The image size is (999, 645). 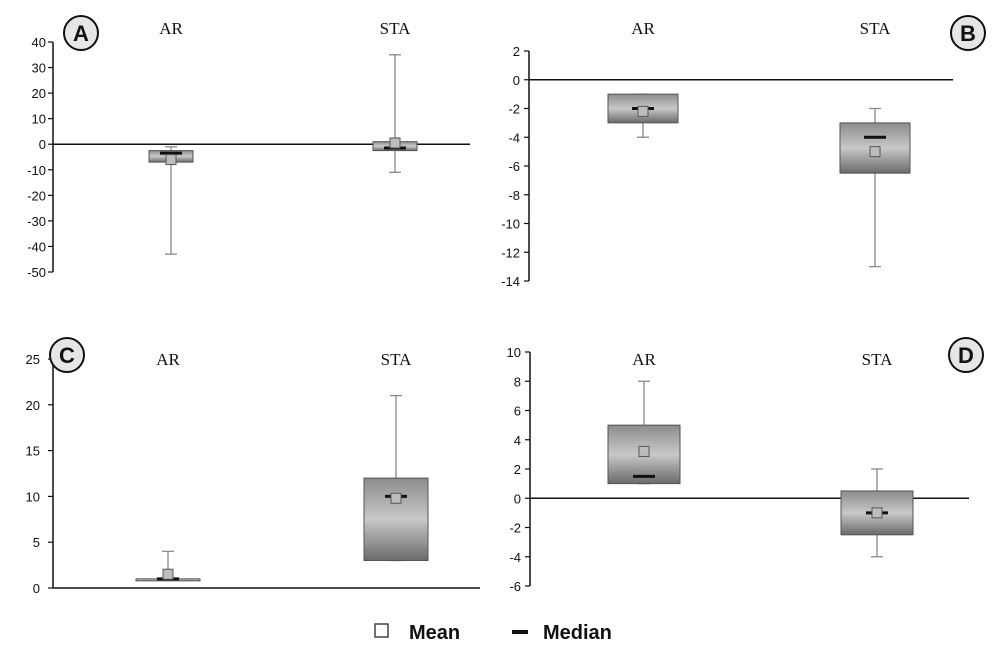 I want to click on iqr-box, so click(x=396, y=519).